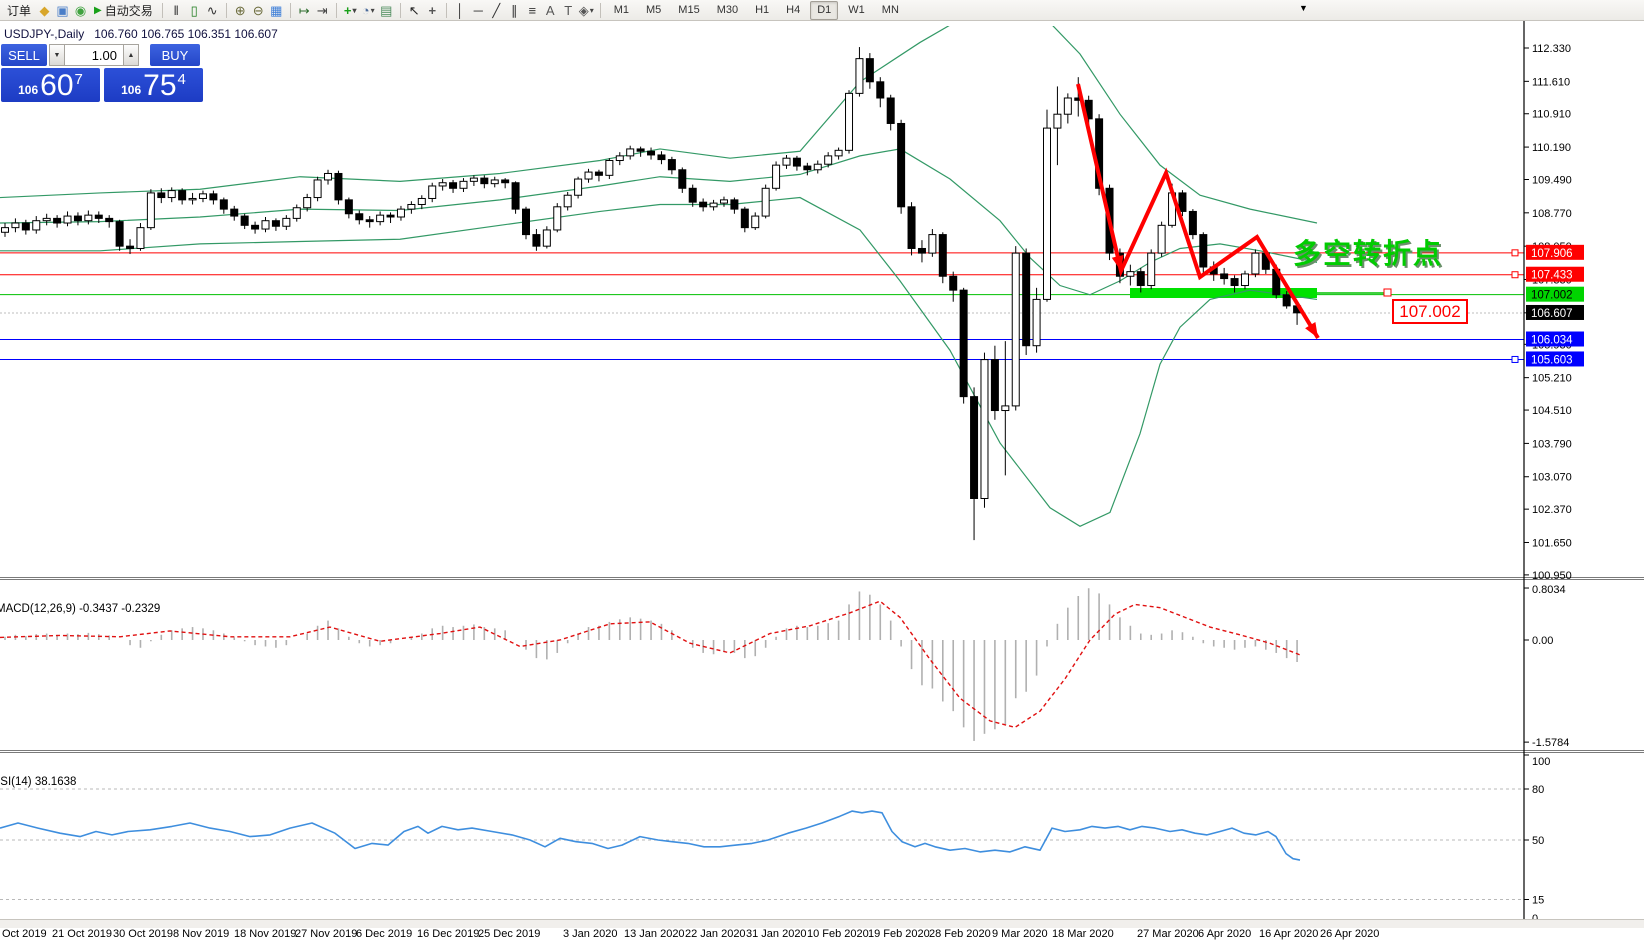 The width and height of the screenshot is (1644, 948). What do you see at coordinates (1199, 212) in the screenshot?
I see `trend-arrows` at bounding box center [1199, 212].